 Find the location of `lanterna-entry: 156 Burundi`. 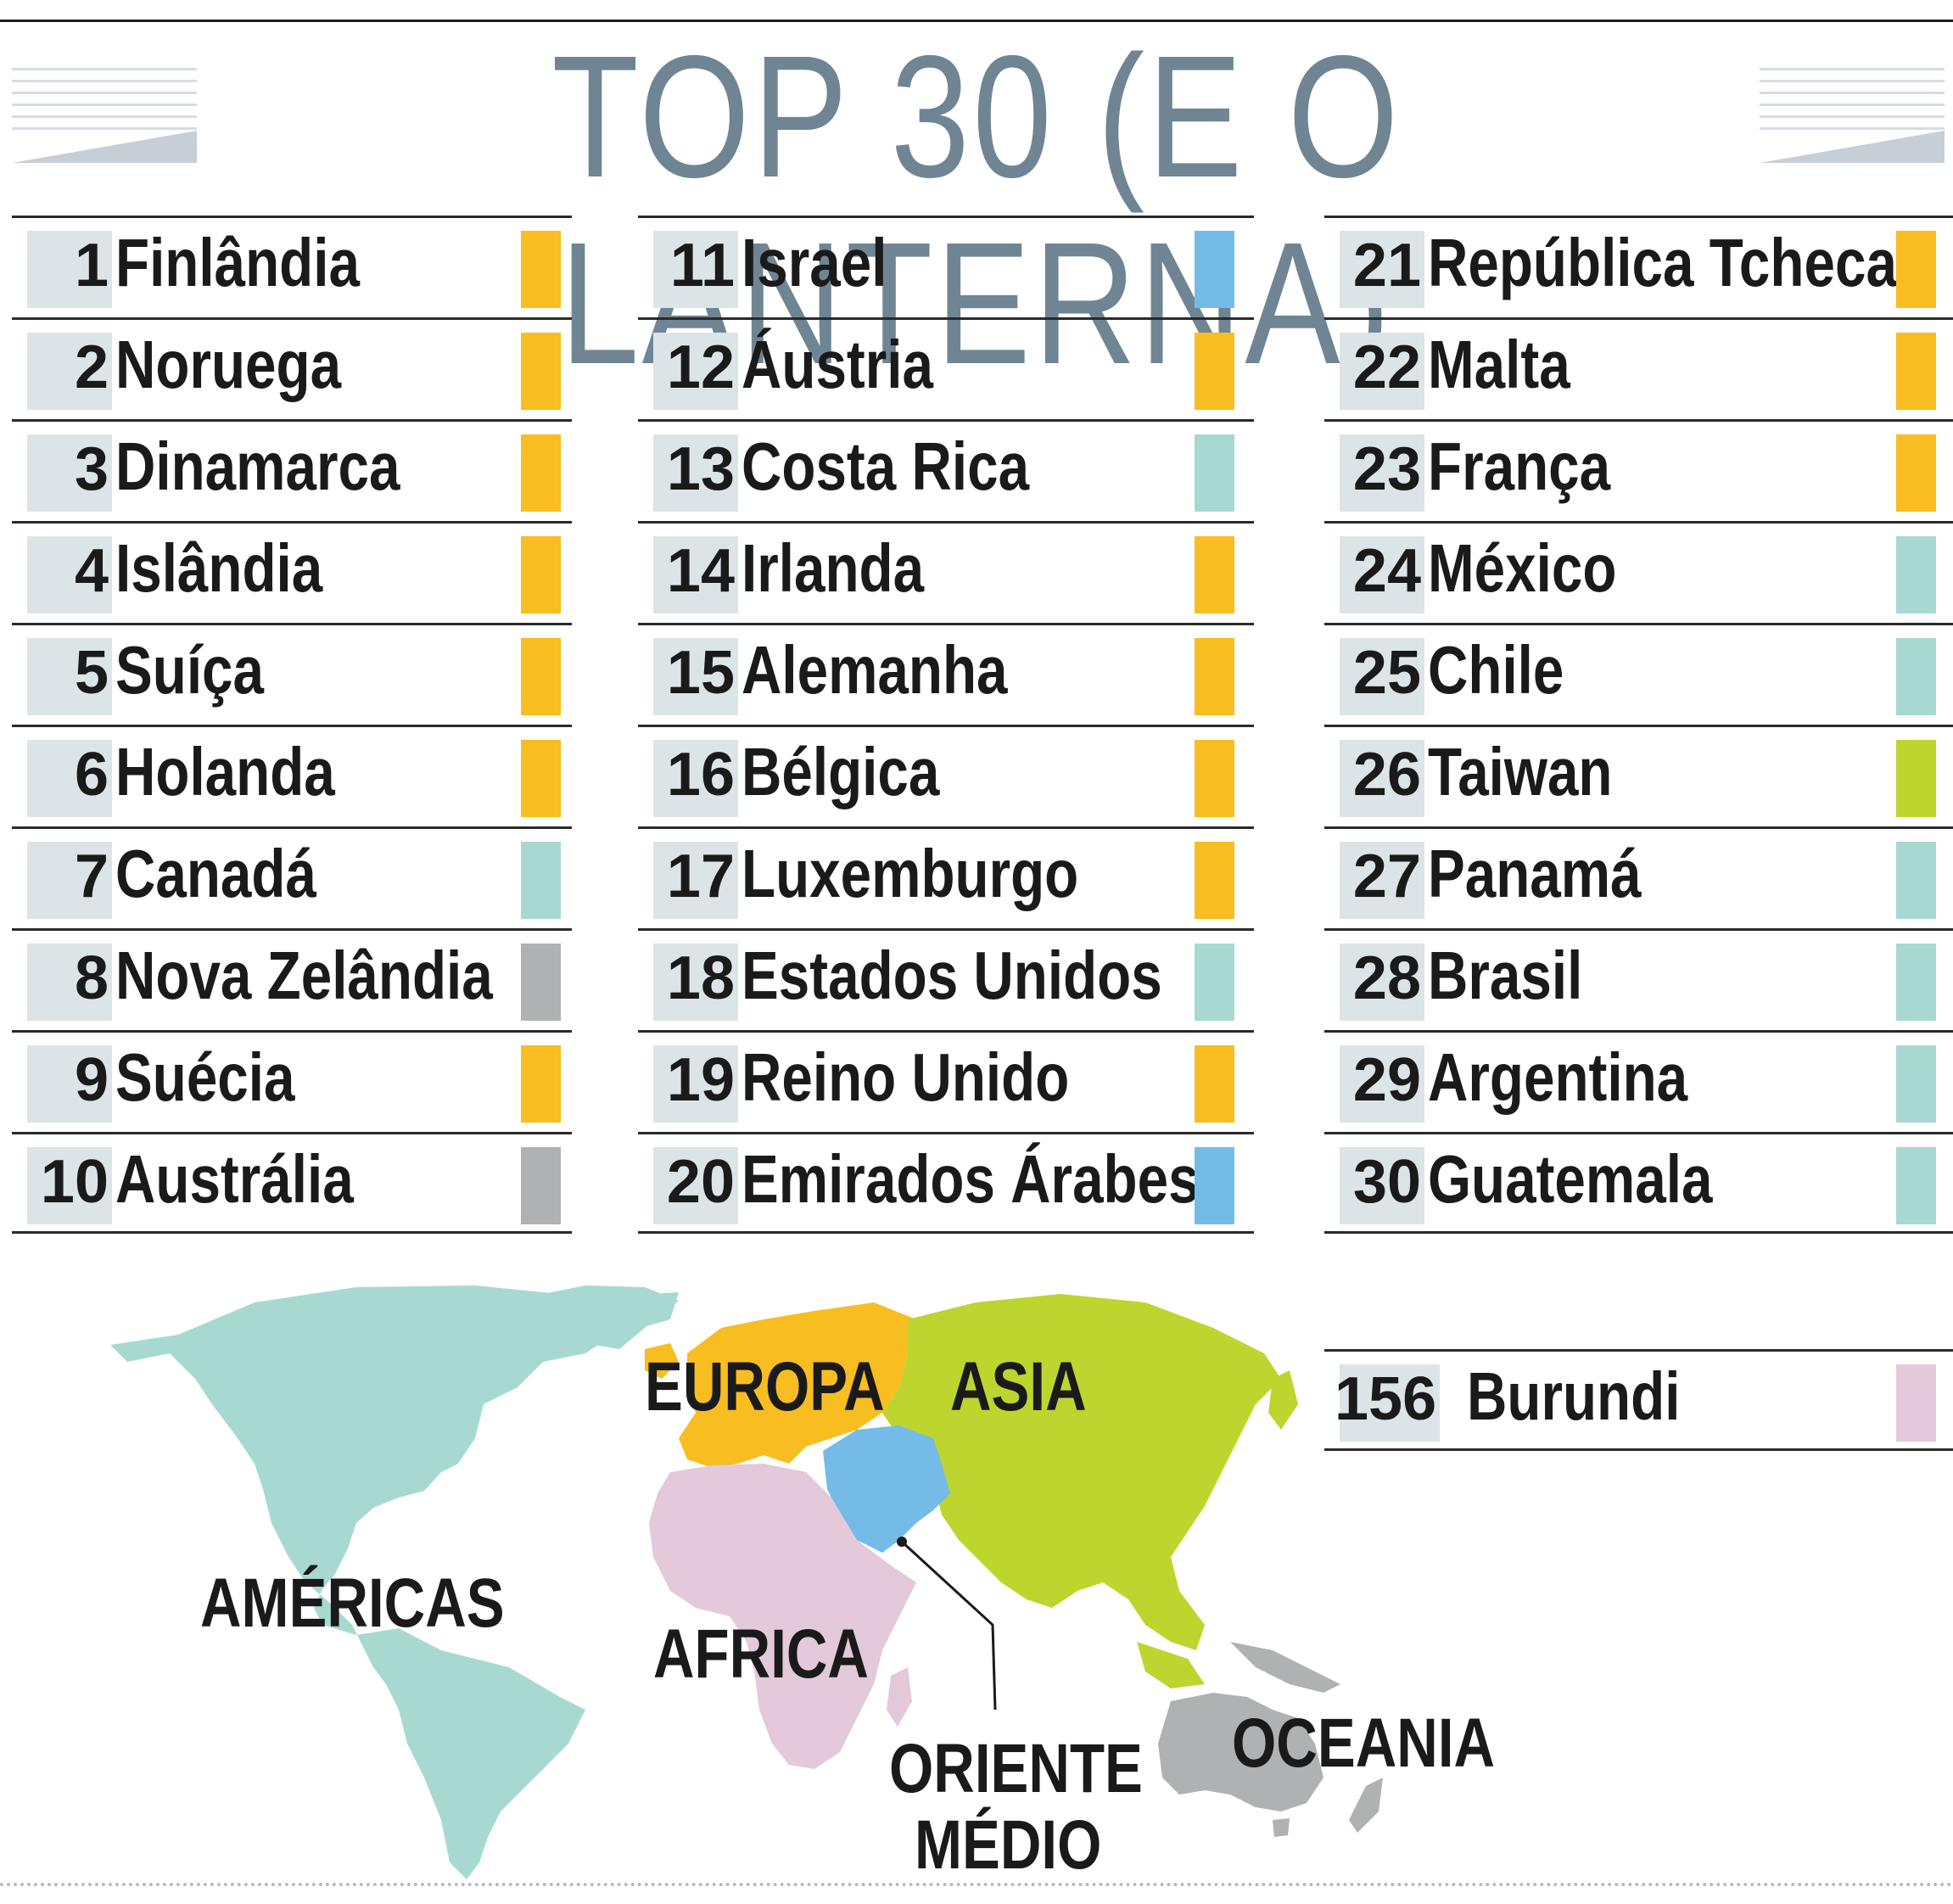

lanterna-entry: 156 Burundi is located at coordinates (1638, 1400).